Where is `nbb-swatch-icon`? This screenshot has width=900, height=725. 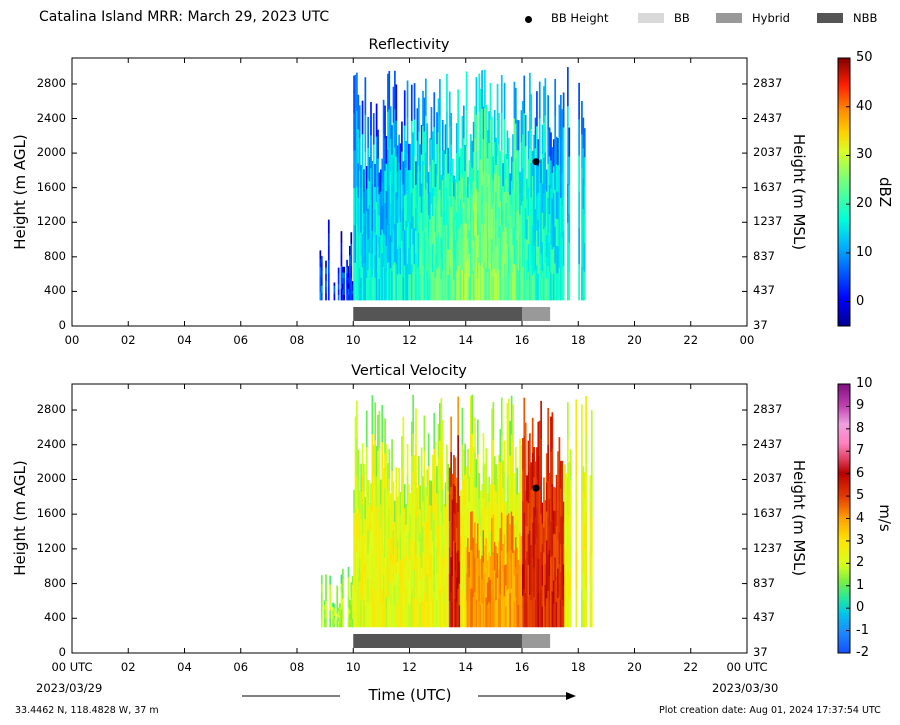
nbb-swatch-icon is located at coordinates (830, 18).